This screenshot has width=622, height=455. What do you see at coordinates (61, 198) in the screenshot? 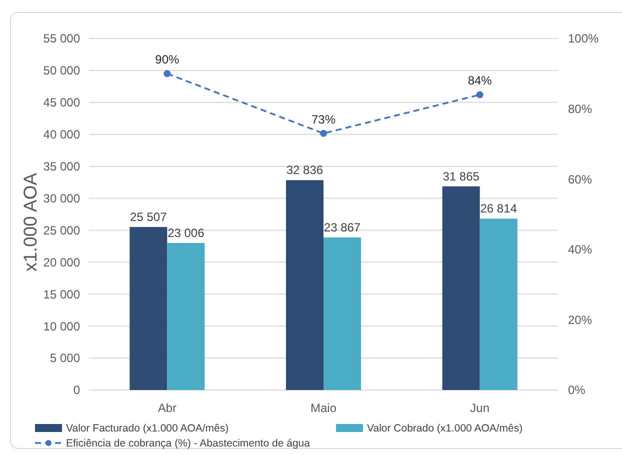
I see `y-tick-label: 30 000` at bounding box center [61, 198].